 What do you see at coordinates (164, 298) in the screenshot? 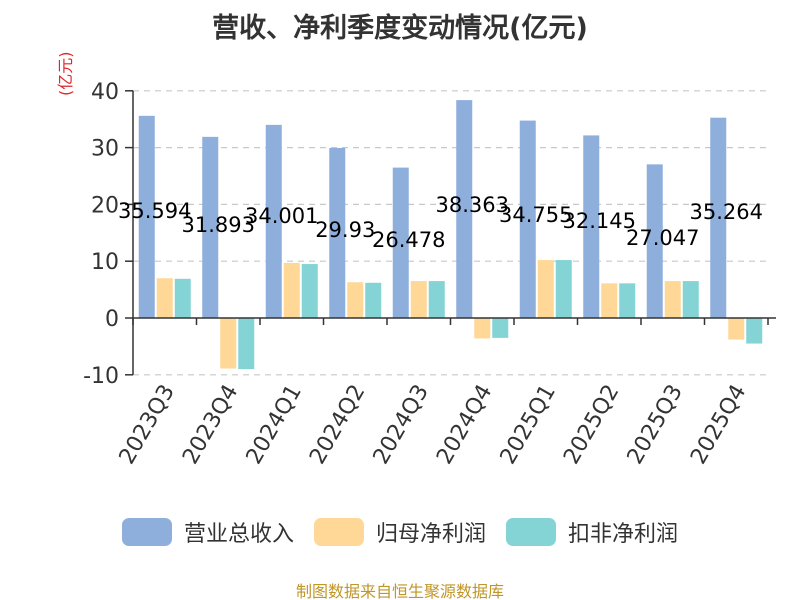
I see `bar-series-1-2023Q3` at bounding box center [164, 298].